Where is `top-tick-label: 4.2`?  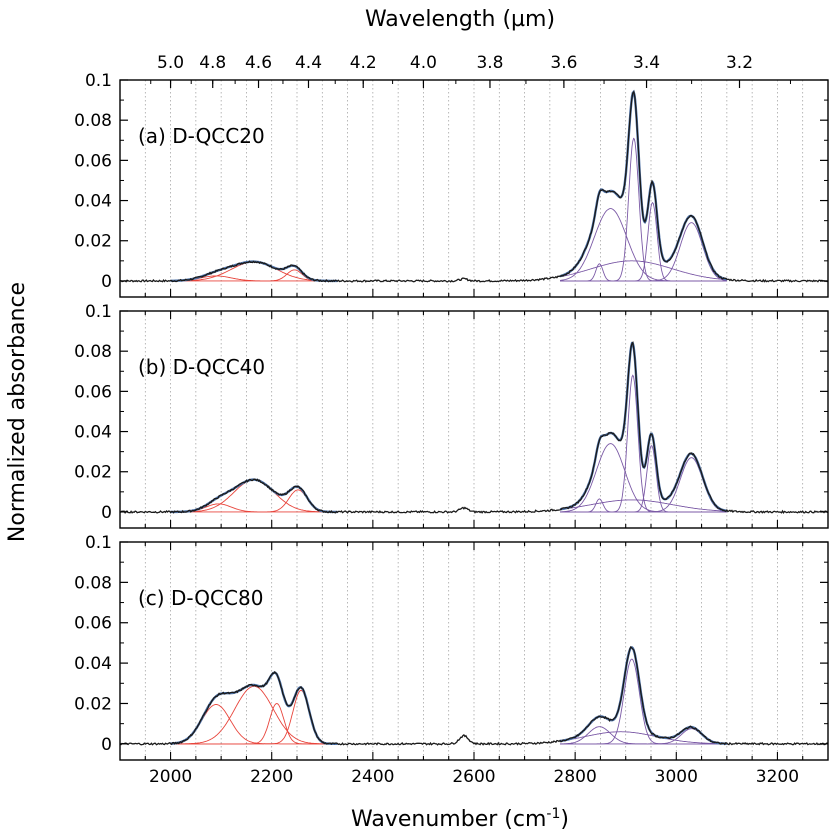 top-tick-label: 4.2 is located at coordinates (363, 63).